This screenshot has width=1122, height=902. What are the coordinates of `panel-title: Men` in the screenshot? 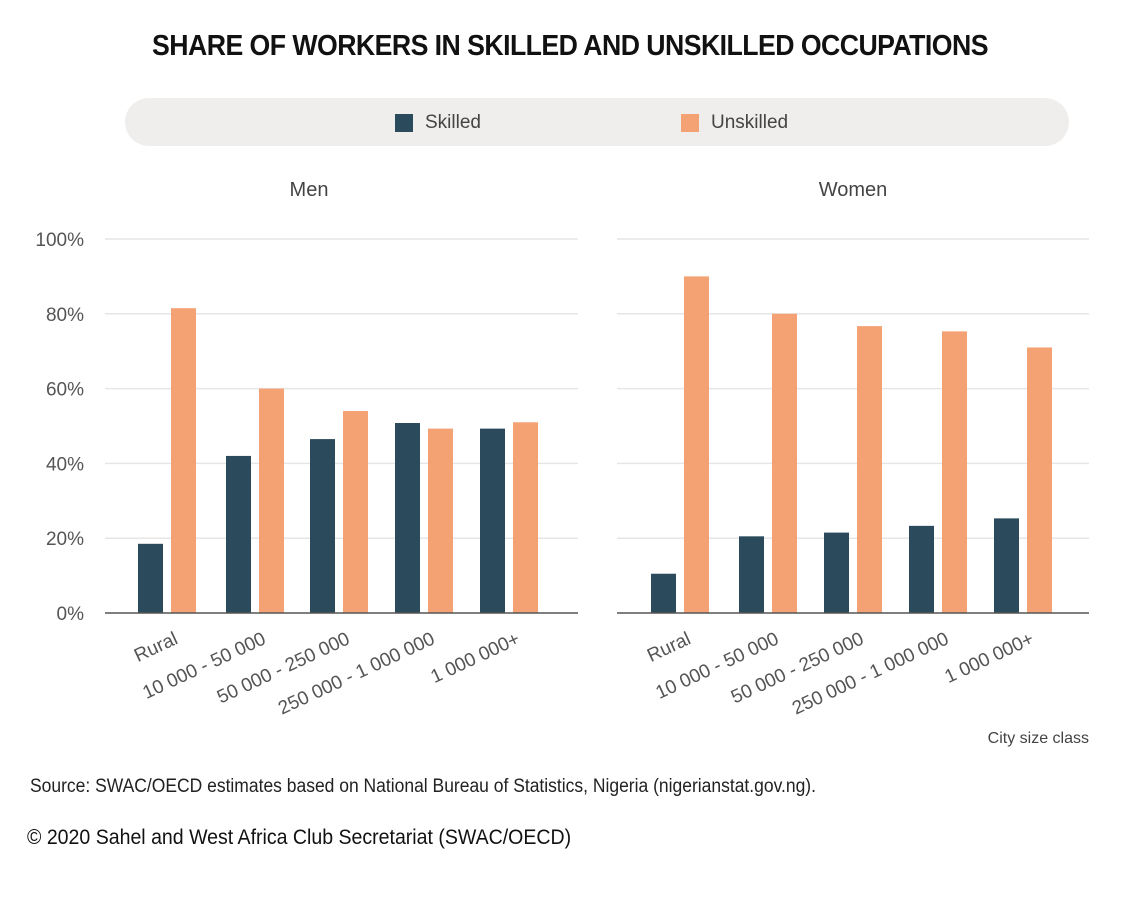 It's located at (309, 190).